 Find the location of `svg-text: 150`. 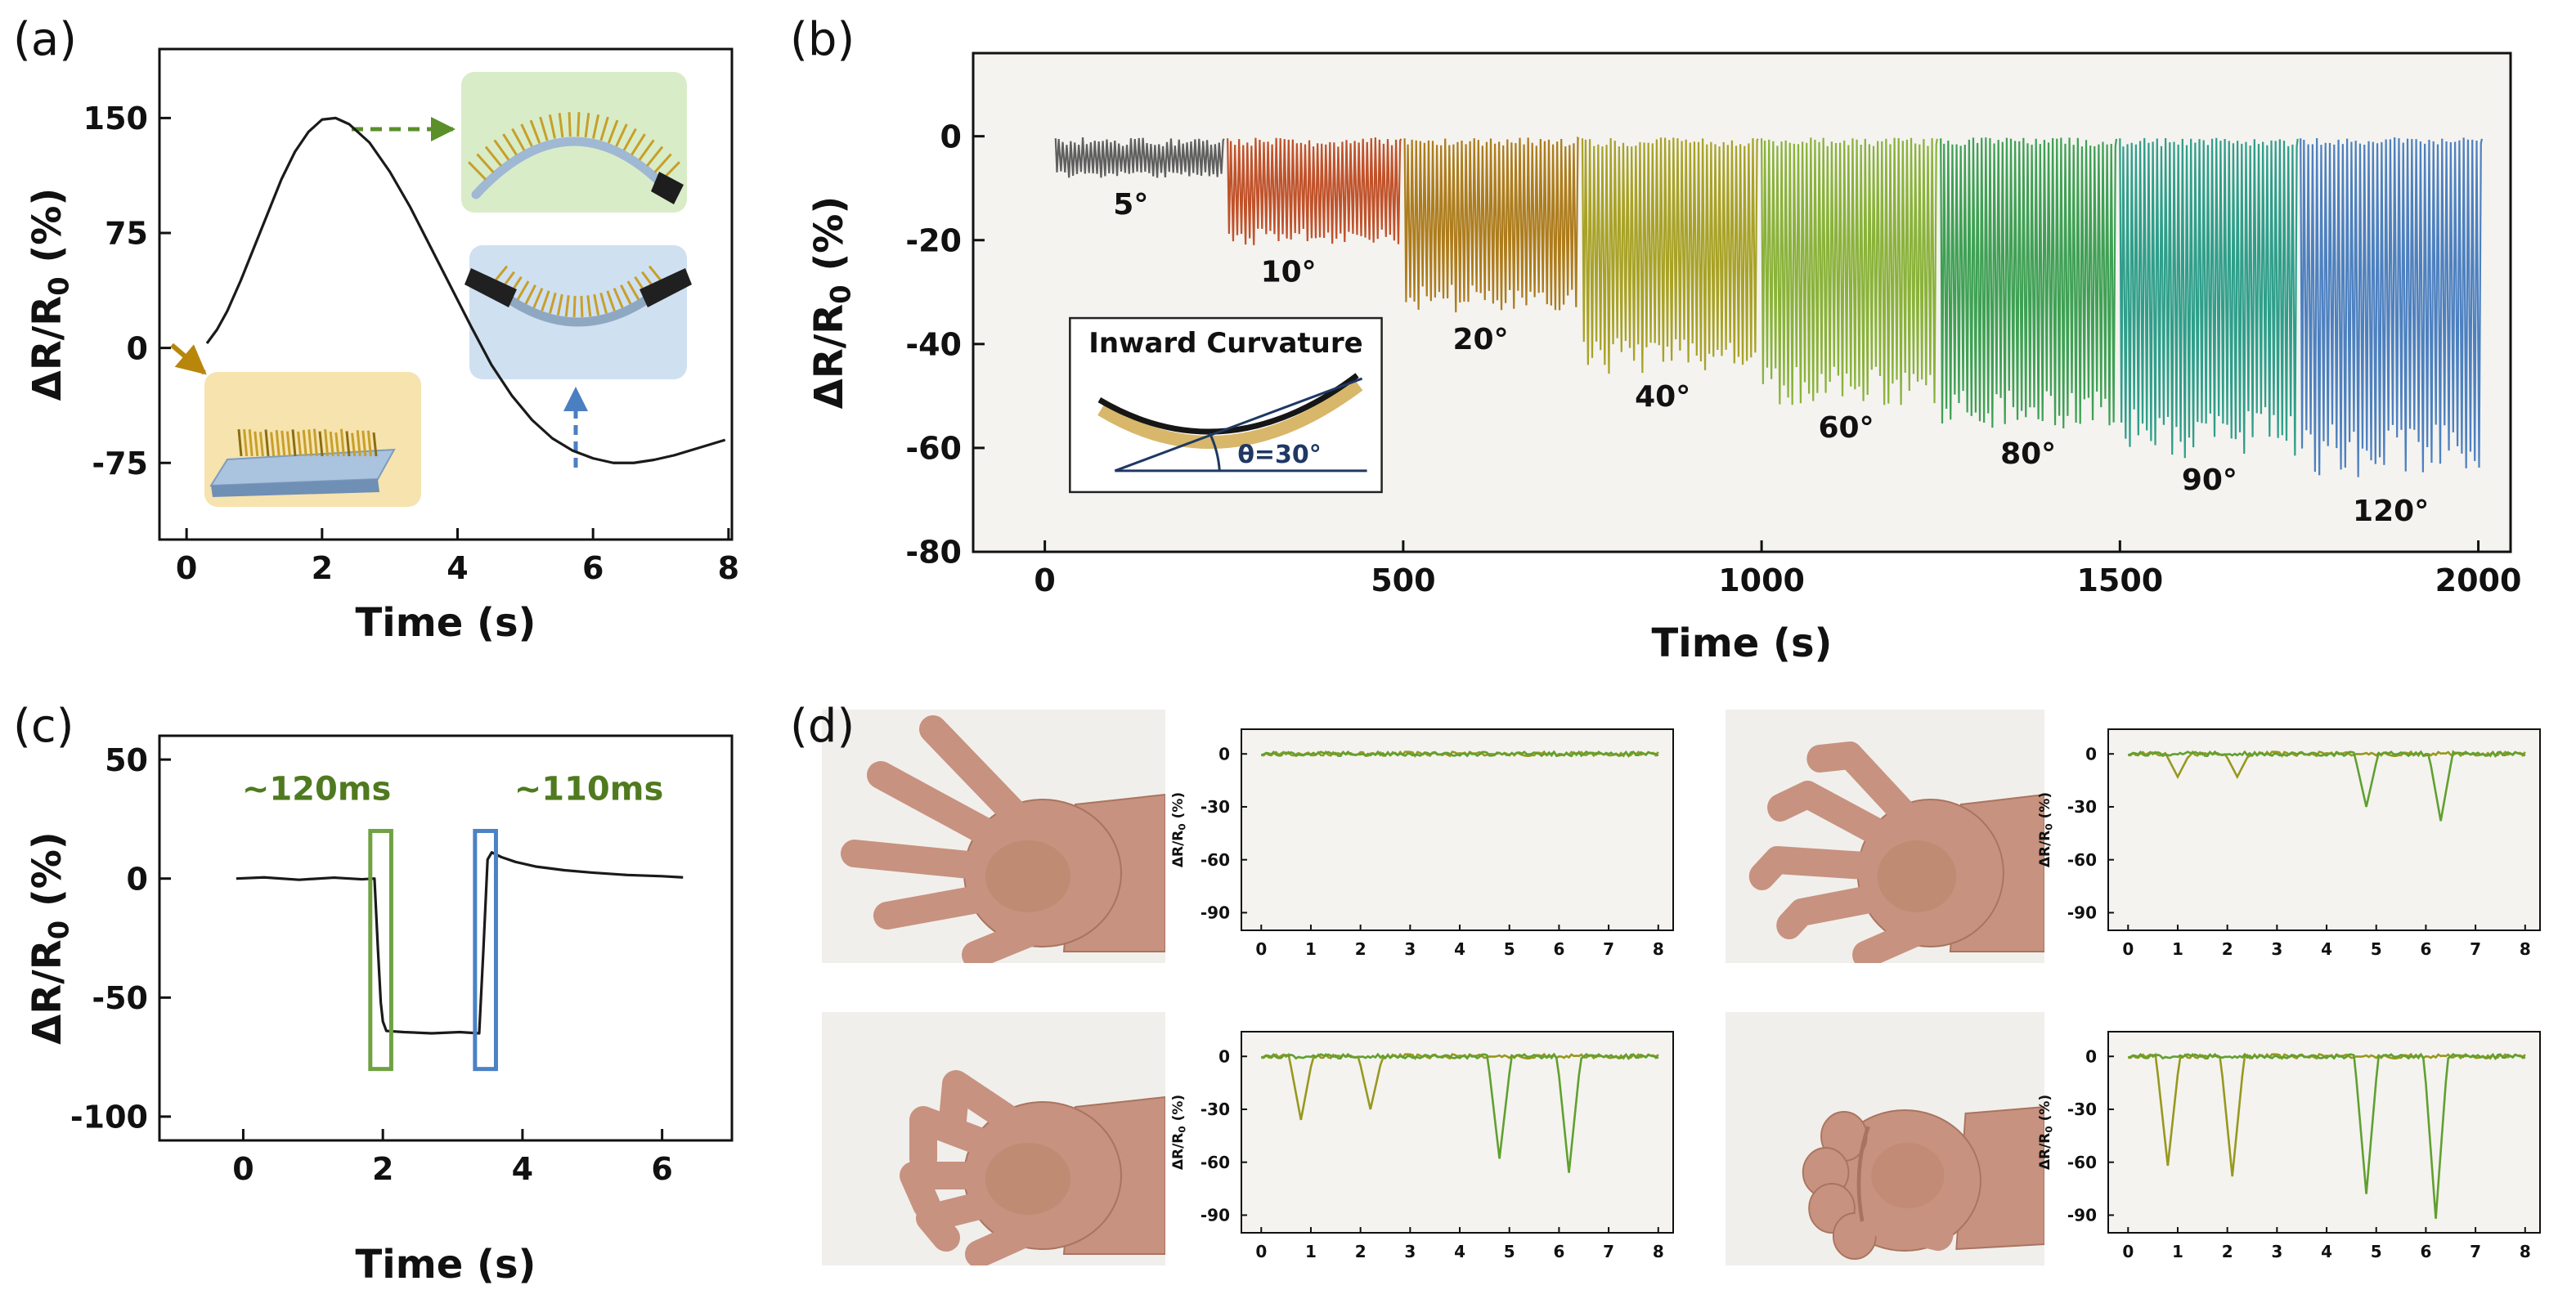

svg-text: 150 is located at coordinates (115, 119).